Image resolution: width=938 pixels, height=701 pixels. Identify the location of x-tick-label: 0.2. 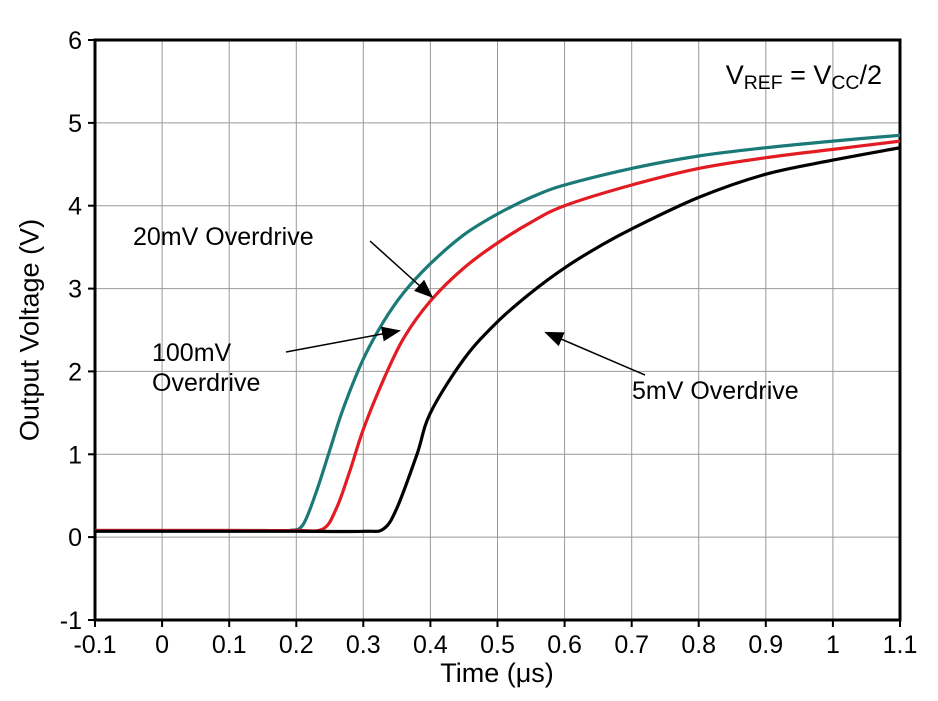
(296, 645).